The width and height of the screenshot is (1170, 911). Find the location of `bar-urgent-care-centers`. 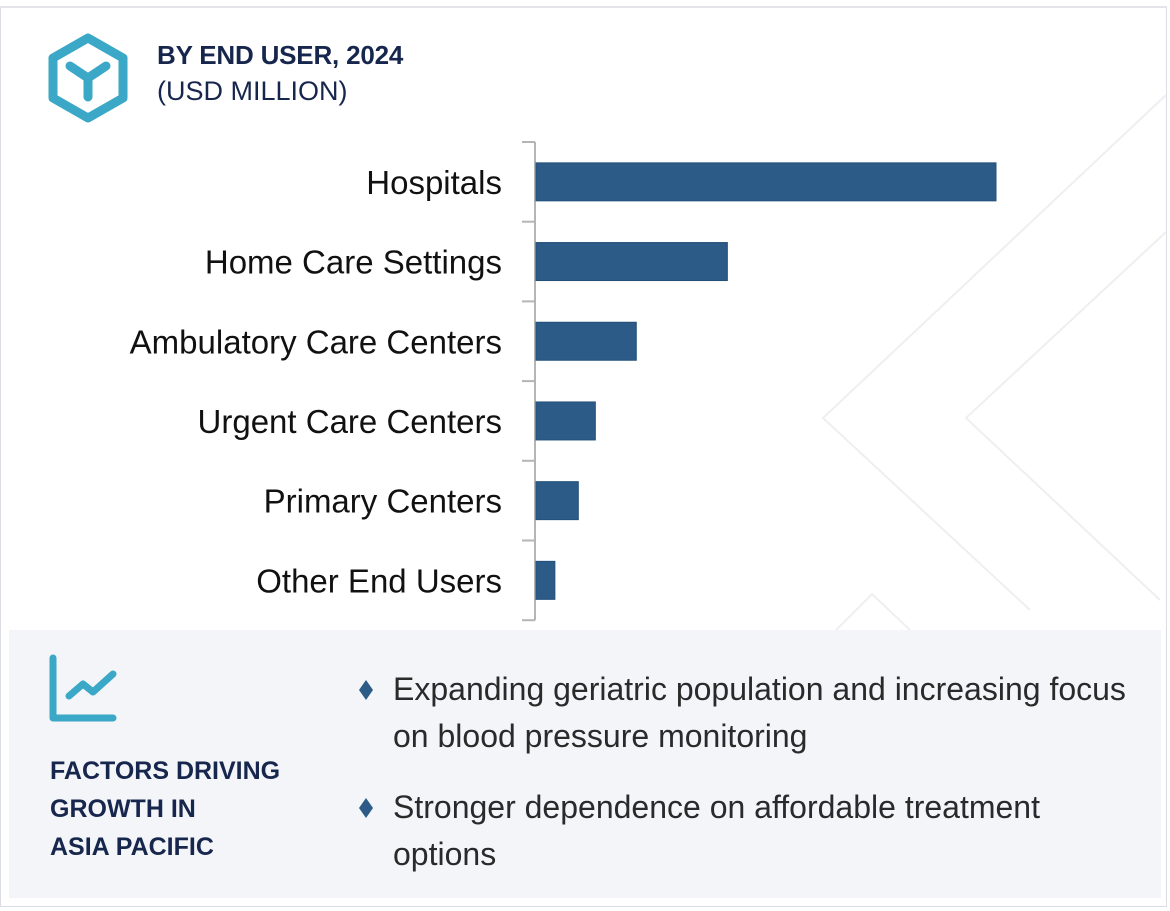

bar-urgent-care-centers is located at coordinates (565, 421).